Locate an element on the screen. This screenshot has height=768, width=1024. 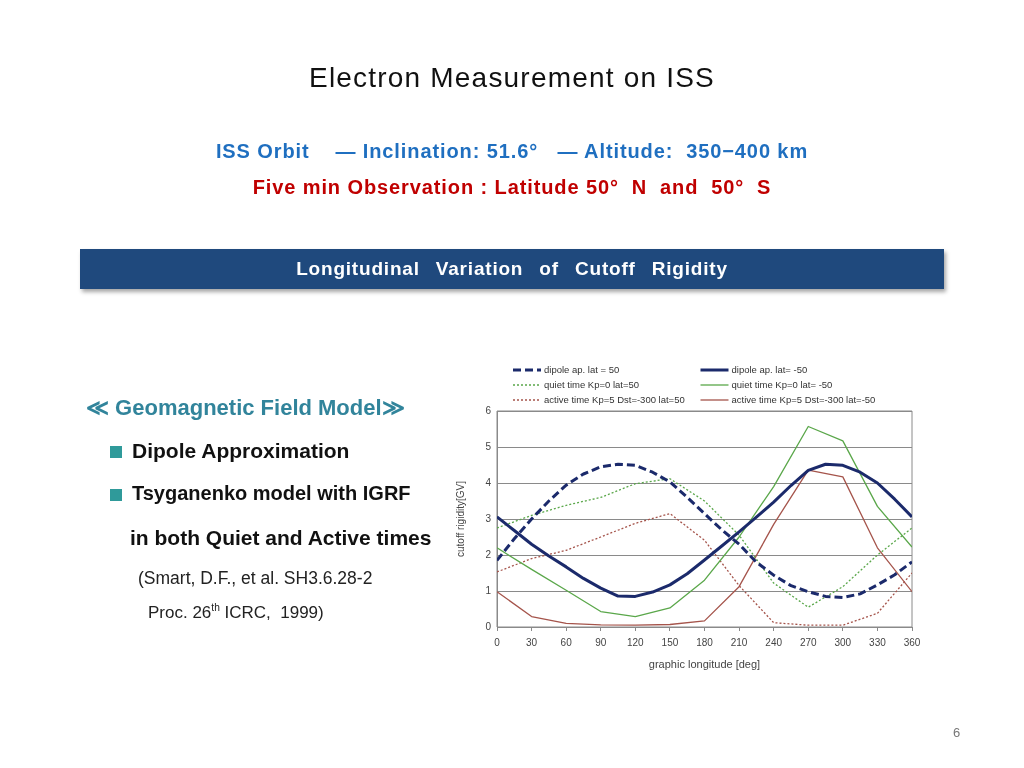
text: (Smart, D.F., et al. SH3.6.28-2 is located at coordinates (255, 578).